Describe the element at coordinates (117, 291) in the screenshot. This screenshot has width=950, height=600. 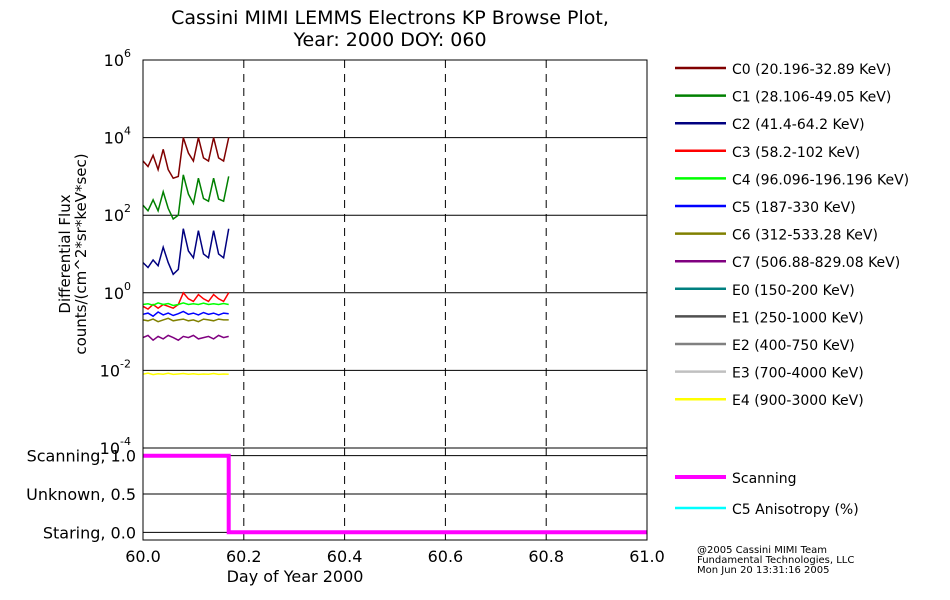
I see `top-y-tick-label: 10⁰` at that location.